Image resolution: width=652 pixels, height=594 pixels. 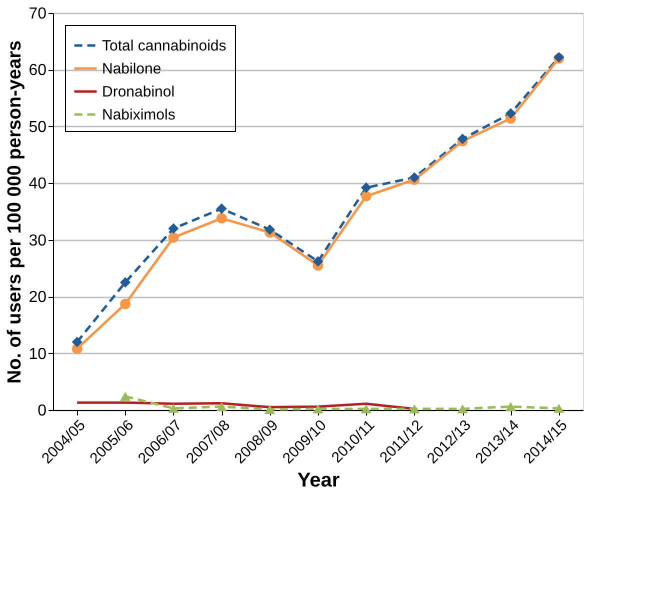 What do you see at coordinates (37, 241) in the screenshot?
I see `y-tick-label: 30` at bounding box center [37, 241].